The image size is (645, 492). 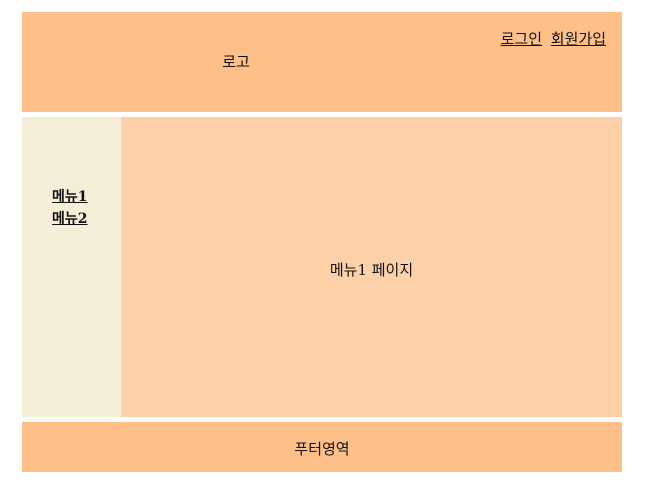 I want to click on sidebar-item-menu1: 메뉴1, so click(x=70, y=197).